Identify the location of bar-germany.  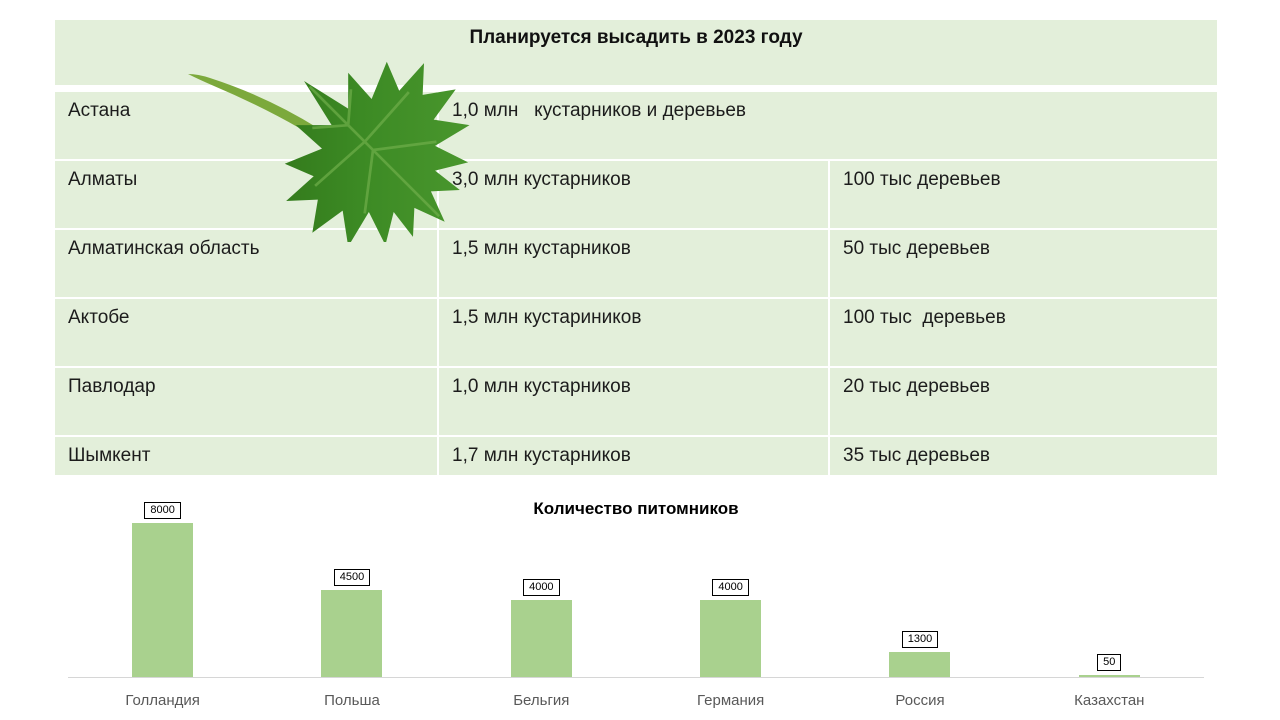
(731, 638).